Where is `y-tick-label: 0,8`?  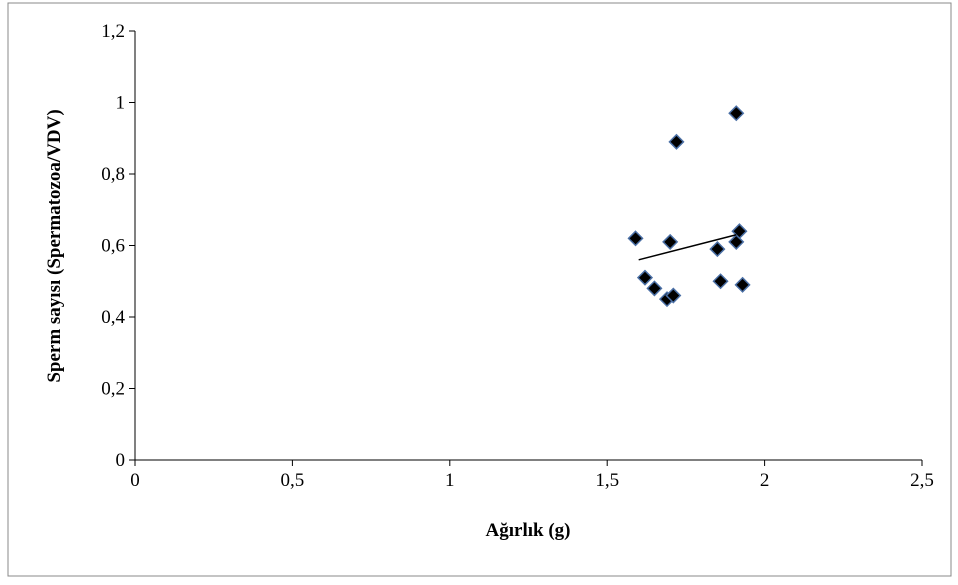
y-tick-label: 0,8 is located at coordinates (113, 174).